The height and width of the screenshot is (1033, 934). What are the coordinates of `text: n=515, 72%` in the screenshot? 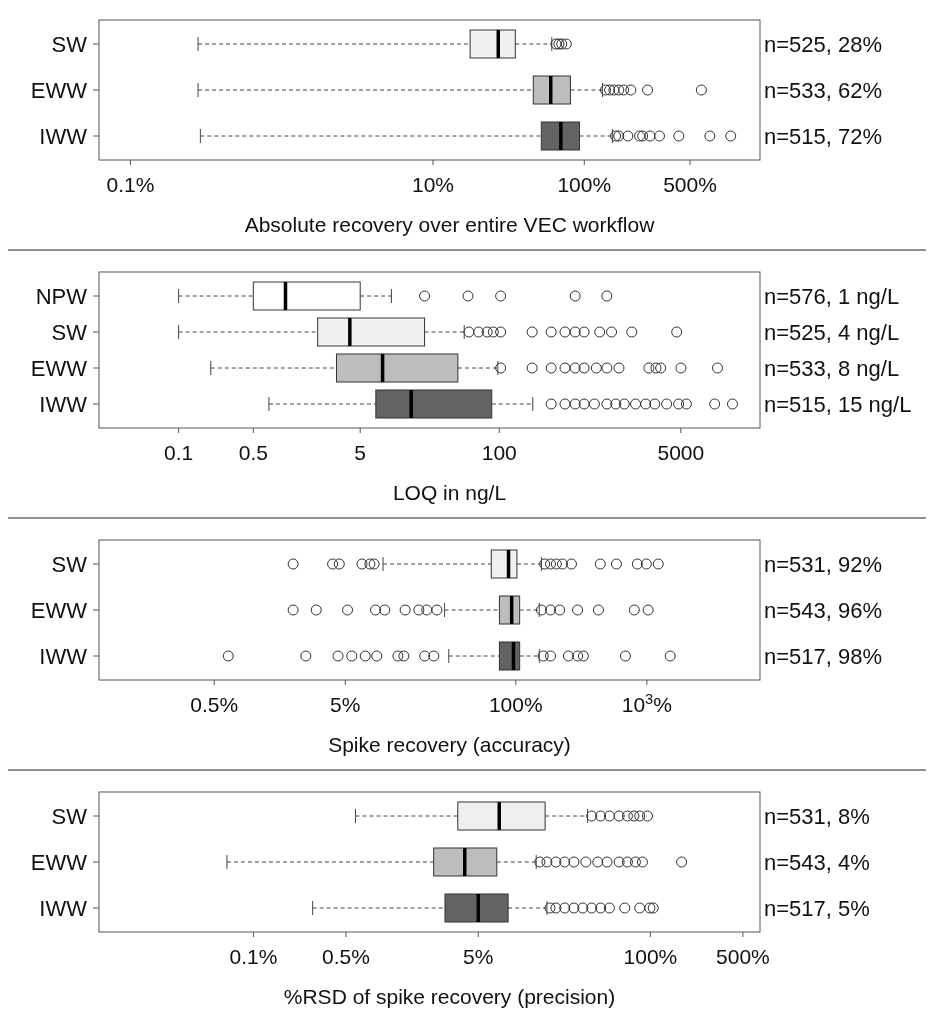 It's located at (823, 136).